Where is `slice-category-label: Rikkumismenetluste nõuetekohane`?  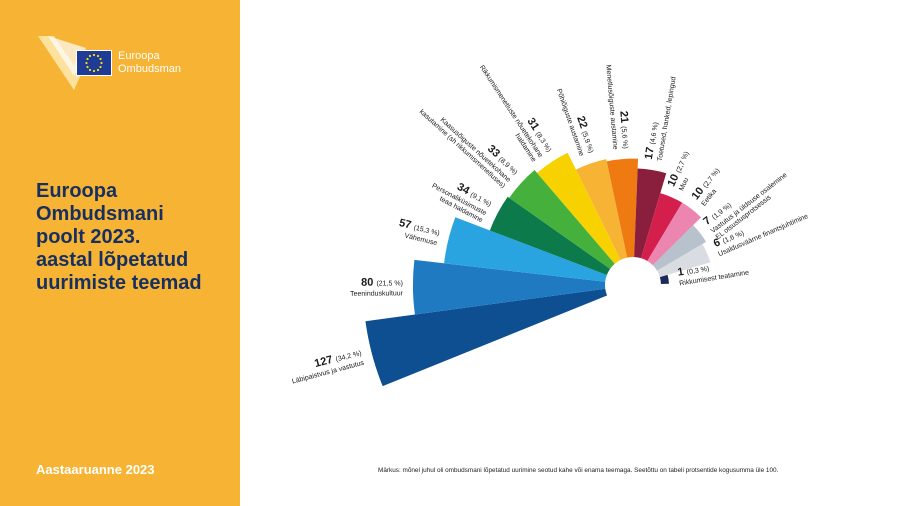
slice-category-label: Rikkumismenetluste nõuetekohane is located at coordinates (511, 111).